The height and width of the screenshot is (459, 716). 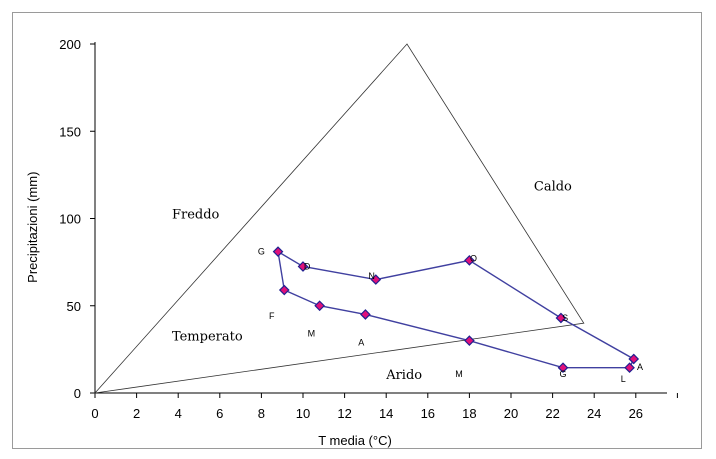 I want to click on x-tick-label: 16, so click(x=428, y=413).